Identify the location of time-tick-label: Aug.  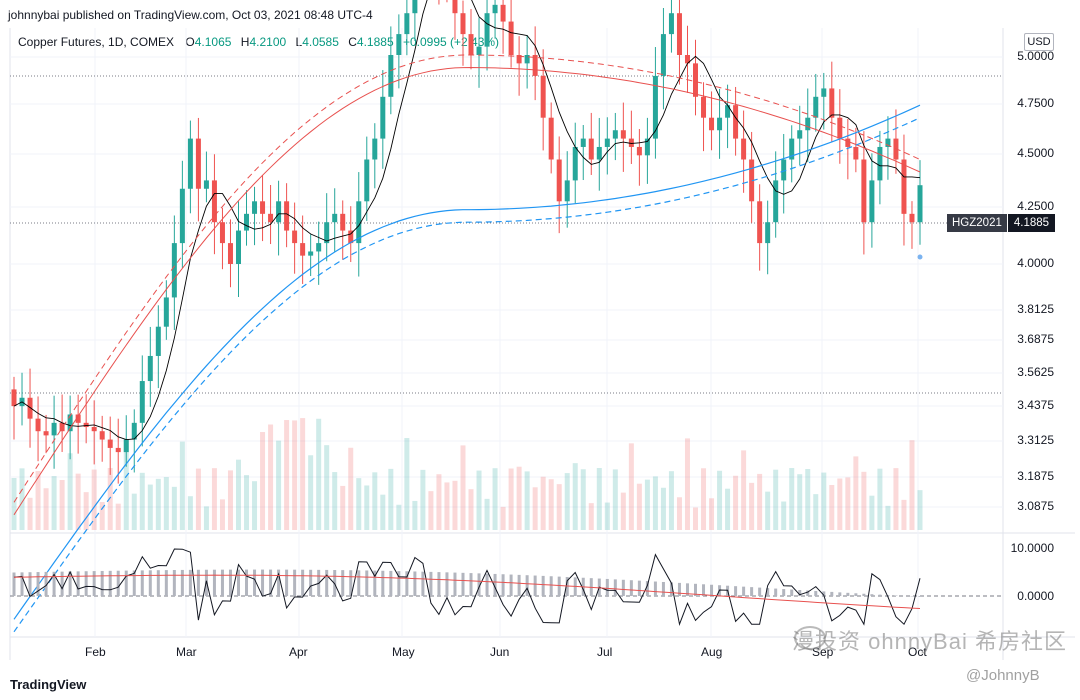
(712, 652).